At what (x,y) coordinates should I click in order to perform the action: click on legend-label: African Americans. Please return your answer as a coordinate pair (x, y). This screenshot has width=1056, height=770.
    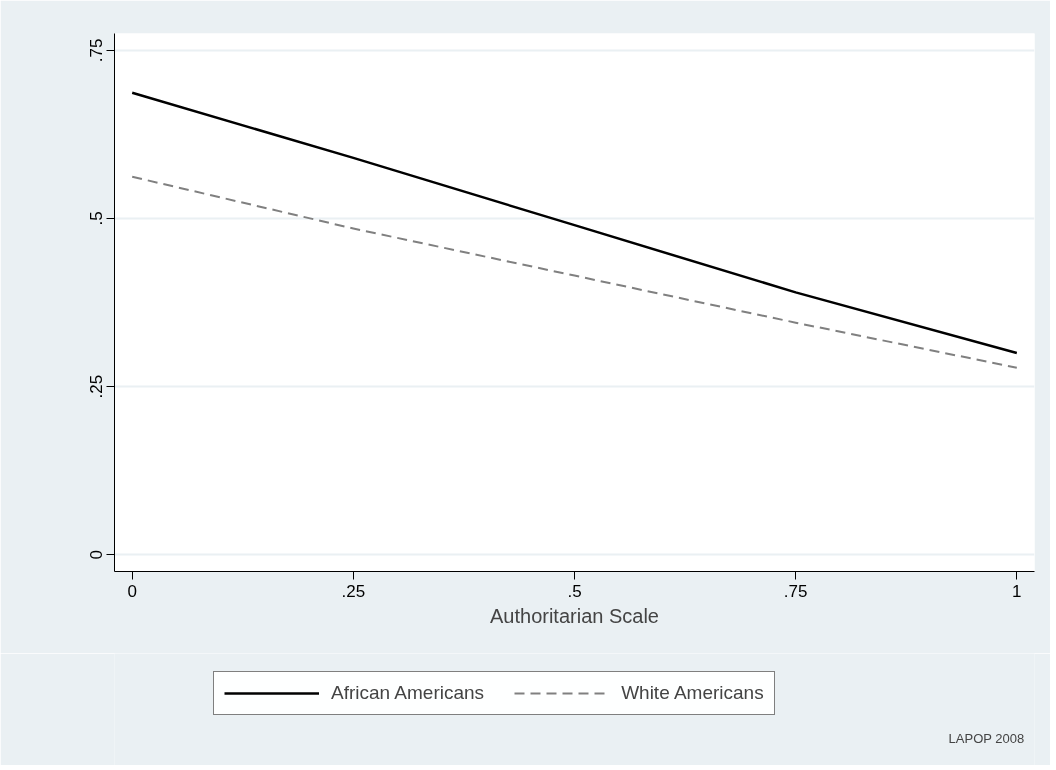
    Looking at the image, I should click on (408, 693).